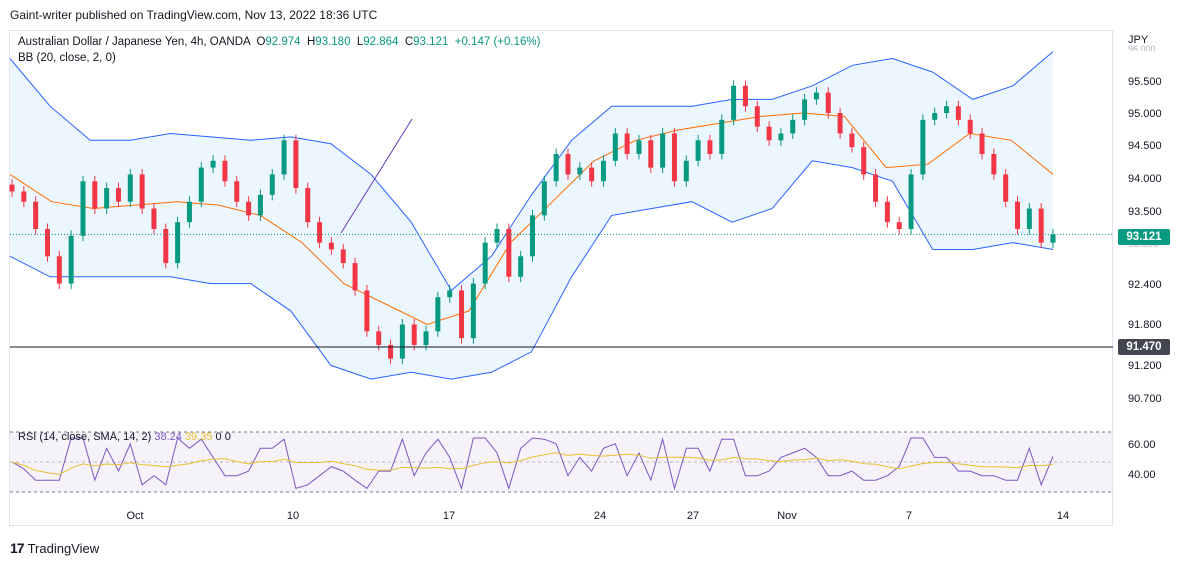 This screenshot has height=565, width=1194. I want to click on low-value: 92.864, so click(381, 42).